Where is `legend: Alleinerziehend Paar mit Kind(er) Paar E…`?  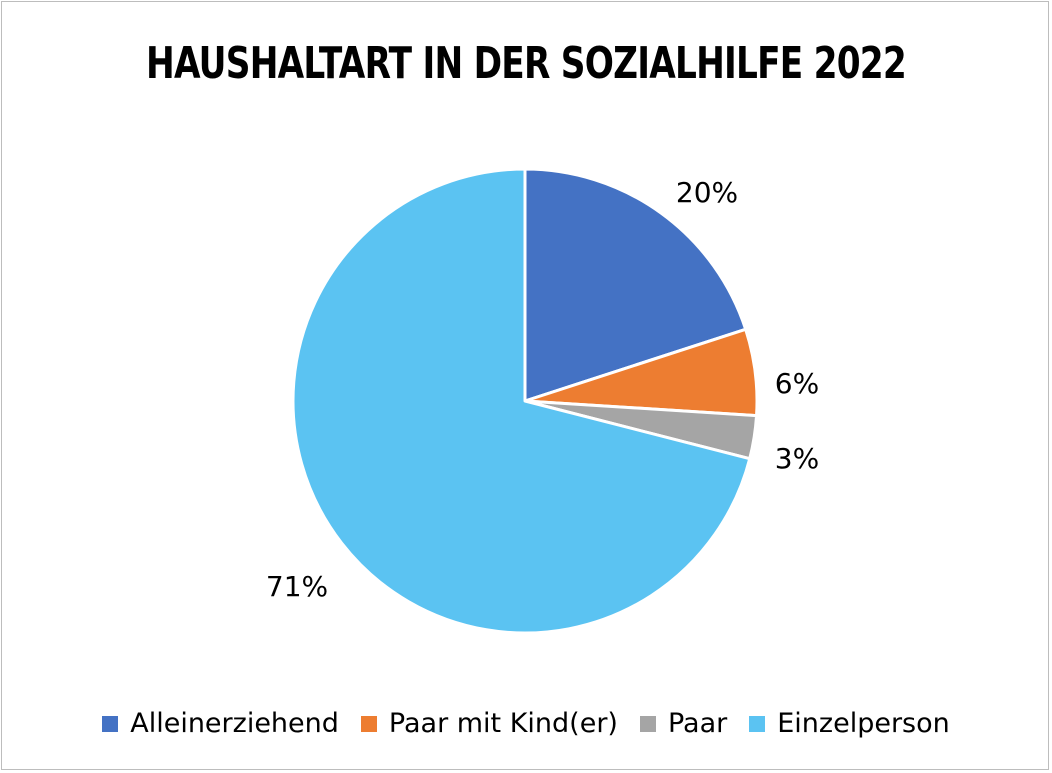
legend: Alleinerziehend Paar mit Kind(er) Paar E… is located at coordinates (526, 723).